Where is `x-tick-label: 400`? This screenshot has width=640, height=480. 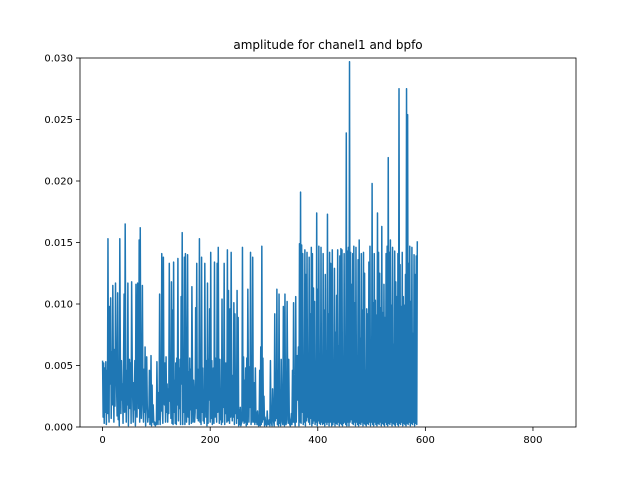
x-tick-label: 400 is located at coordinates (317, 440).